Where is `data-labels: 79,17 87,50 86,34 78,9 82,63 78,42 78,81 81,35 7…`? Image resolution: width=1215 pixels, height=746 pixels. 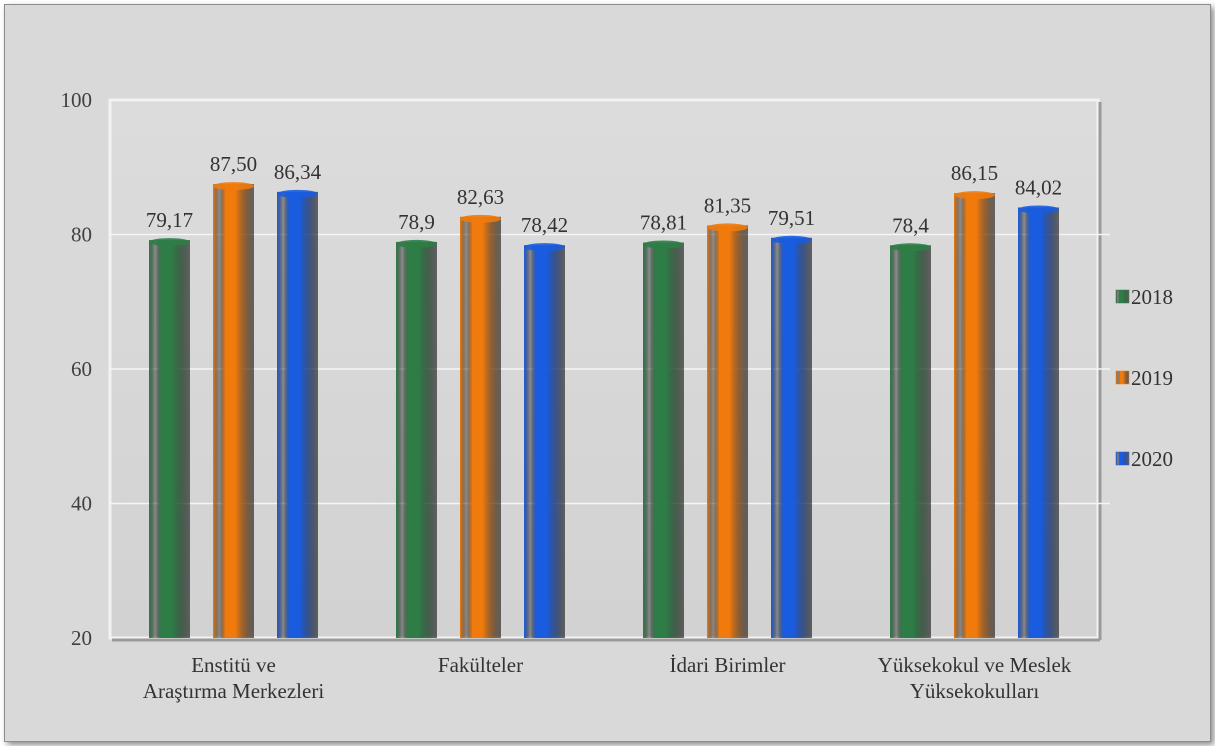 data-labels: 79,17 87,50 86,34 78,9 82,63 78,42 78,81 81,35 7… is located at coordinates (604, 194).